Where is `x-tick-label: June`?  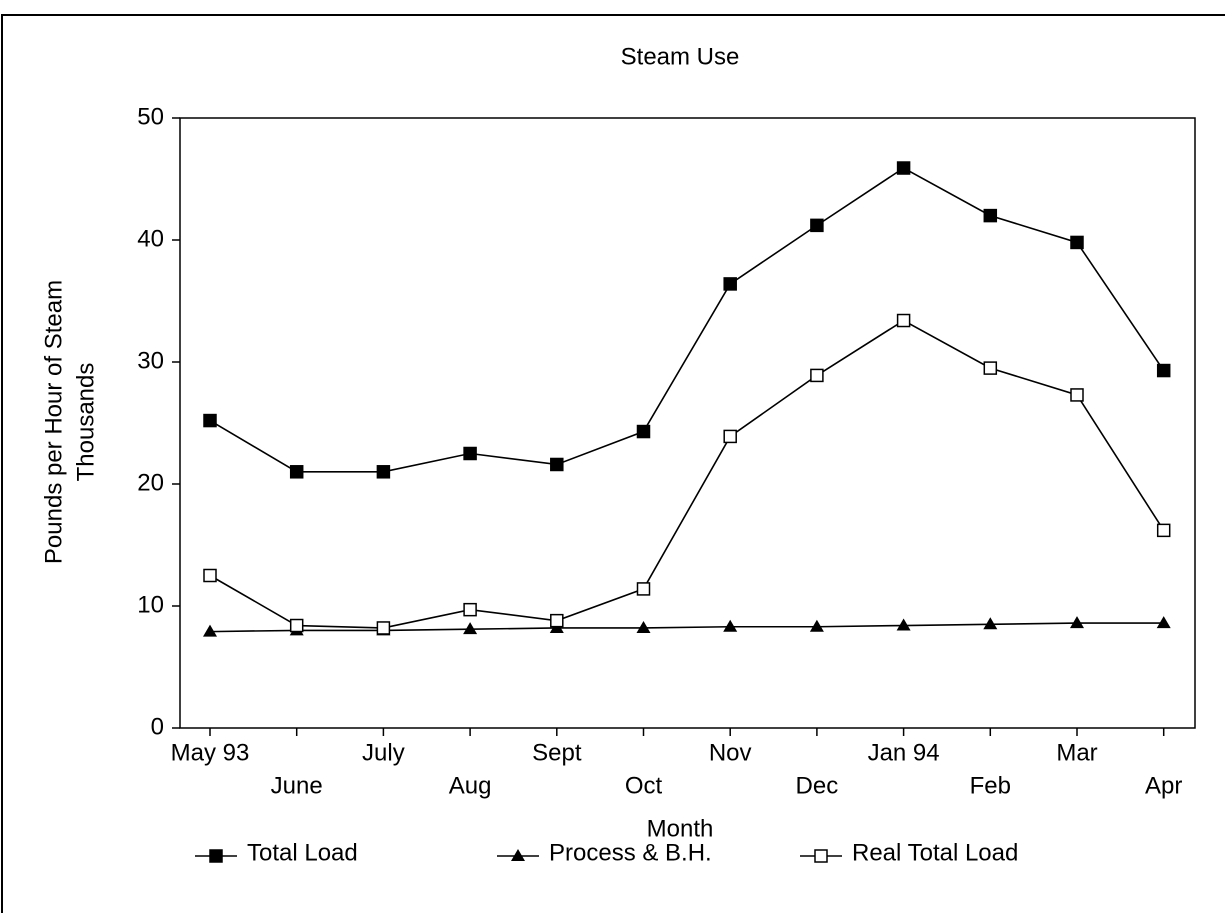 x-tick-label: June is located at coordinates (297, 785).